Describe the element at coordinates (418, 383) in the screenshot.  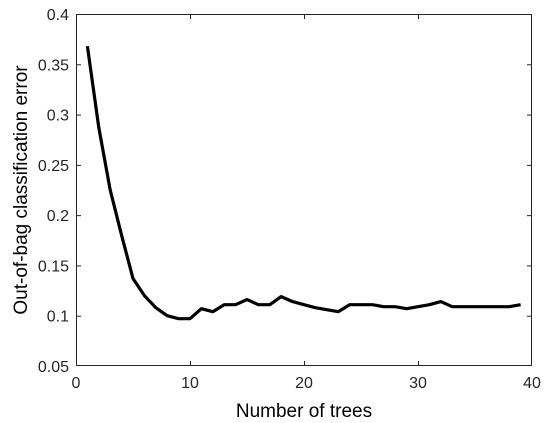
I see `x-tick-label: 30` at that location.